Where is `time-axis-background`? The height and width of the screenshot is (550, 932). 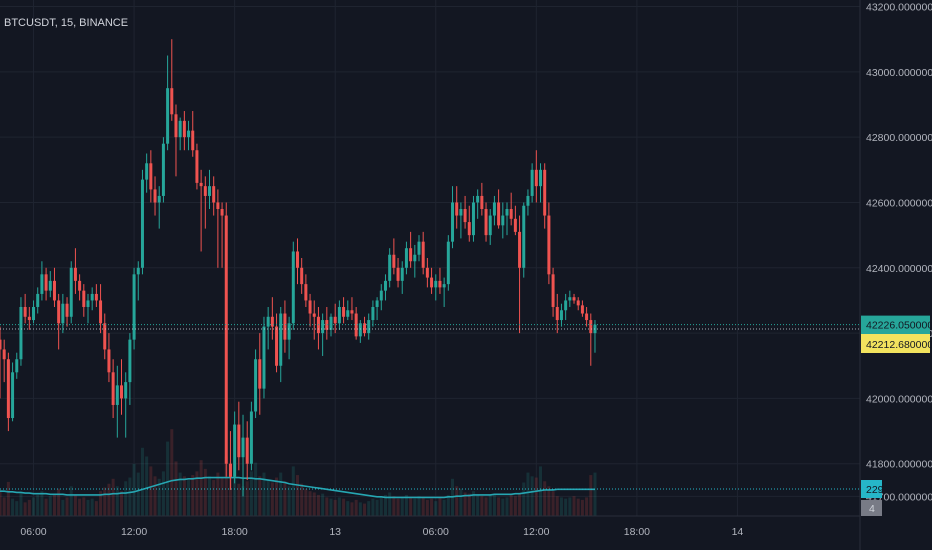
time-axis-background is located at coordinates (466, 533).